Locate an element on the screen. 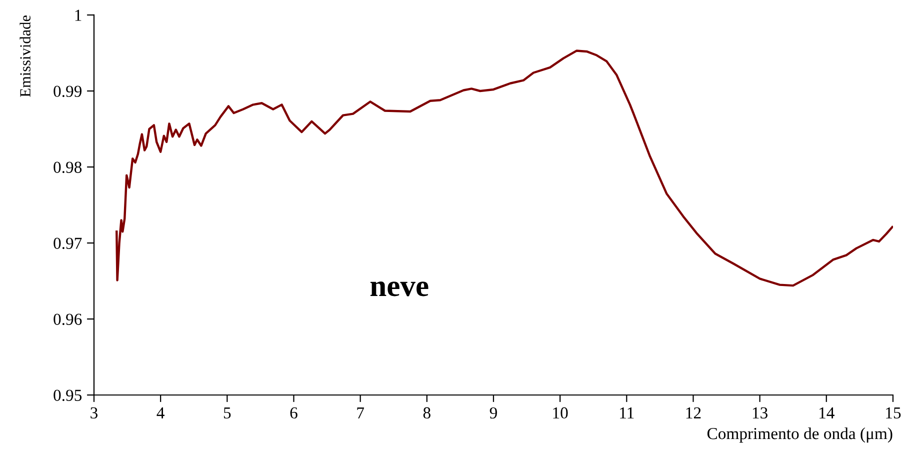  annotation: neve is located at coordinates (399, 289).